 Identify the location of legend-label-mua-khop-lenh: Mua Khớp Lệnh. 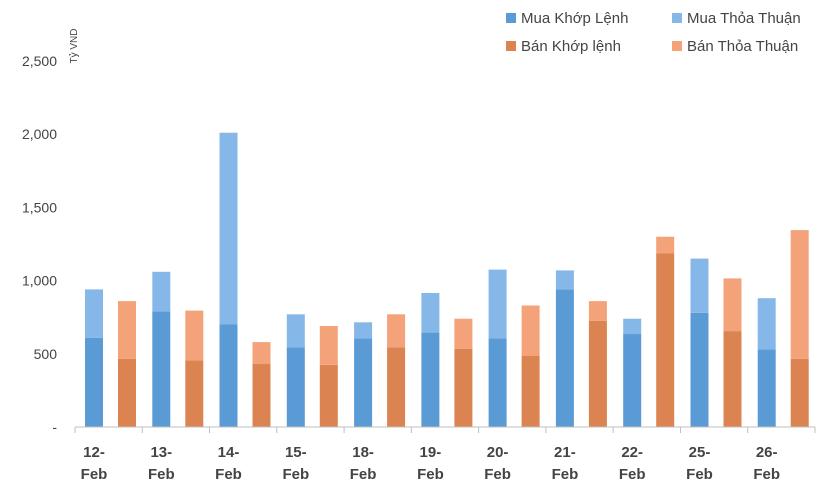
(574, 18).